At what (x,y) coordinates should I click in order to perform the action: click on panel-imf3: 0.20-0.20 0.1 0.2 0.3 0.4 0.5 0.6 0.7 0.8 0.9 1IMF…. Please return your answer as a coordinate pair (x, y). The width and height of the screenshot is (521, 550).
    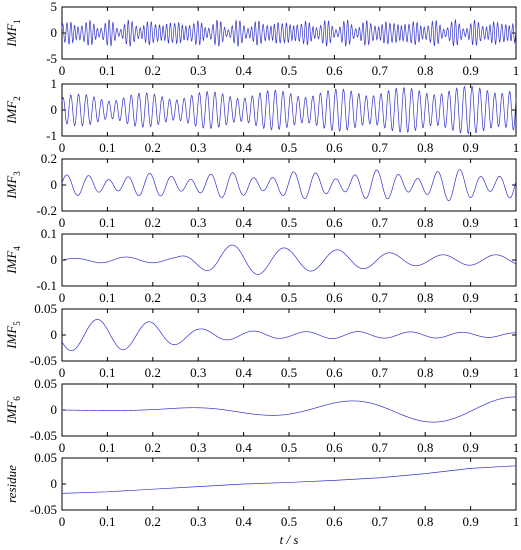
    Looking at the image, I should click on (261, 190).